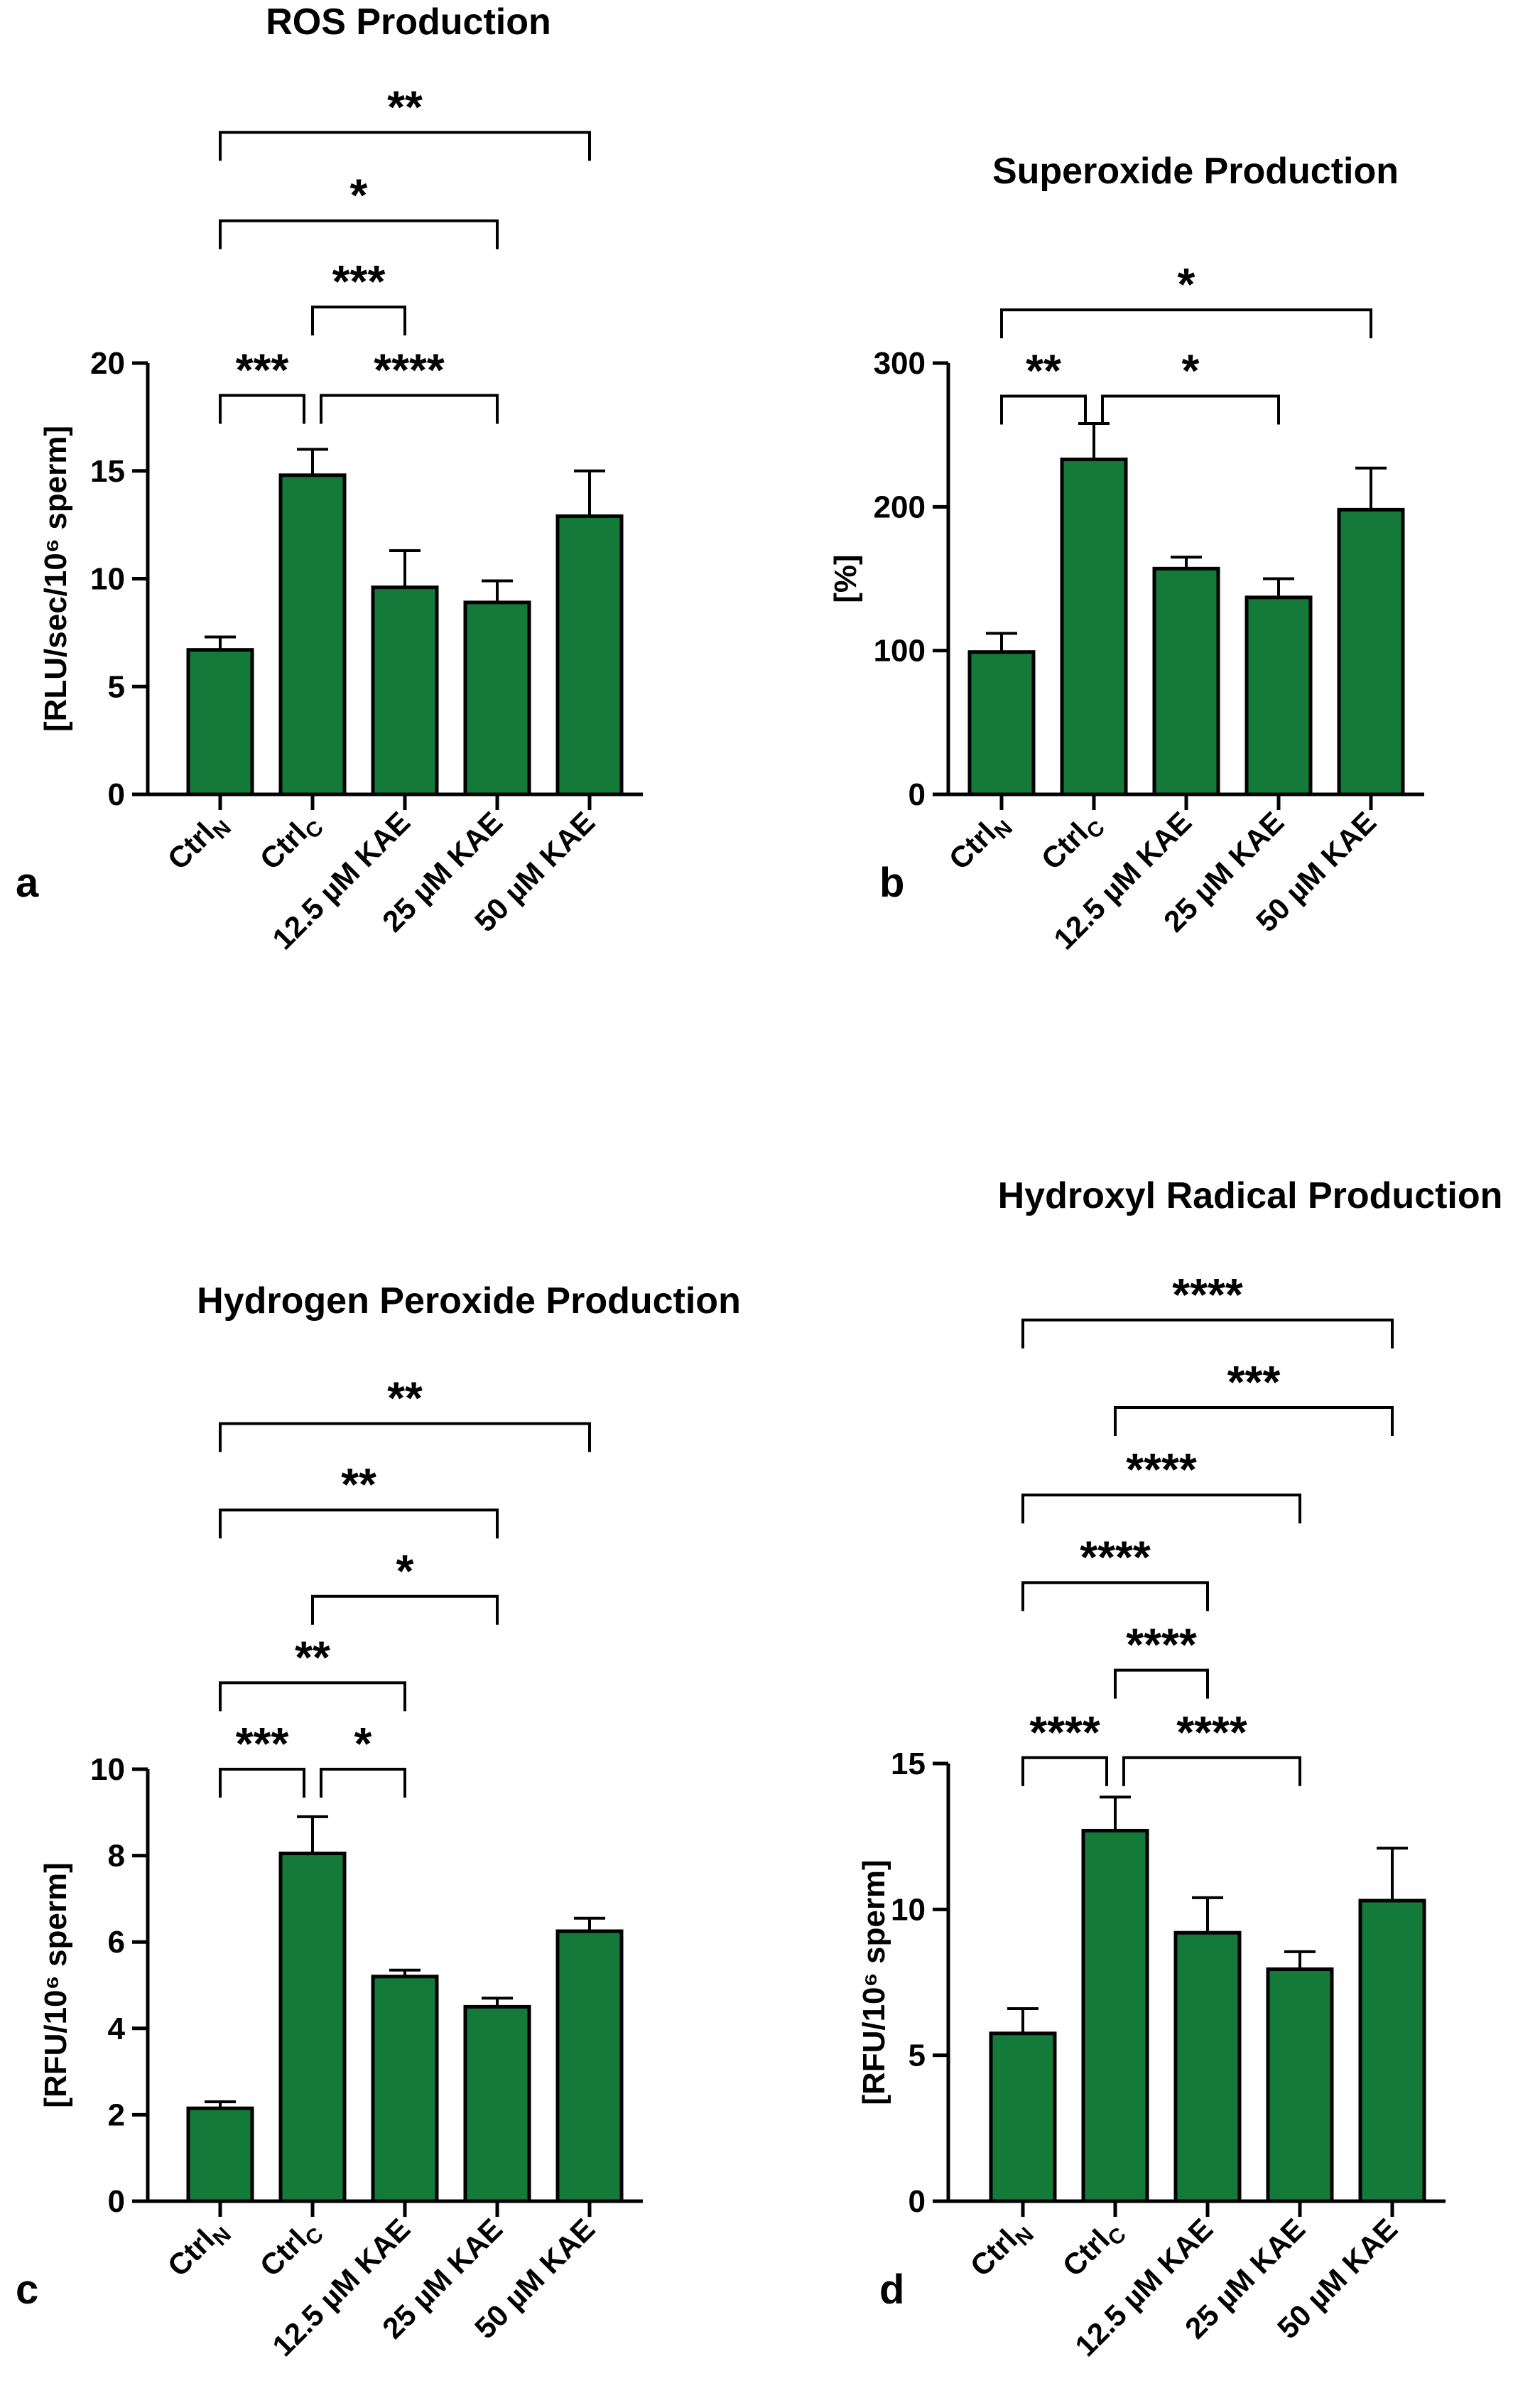 This screenshot has height=2398, width=1540. Describe the element at coordinates (900, 651) in the screenshot. I see `y-tick-label: 100` at that location.